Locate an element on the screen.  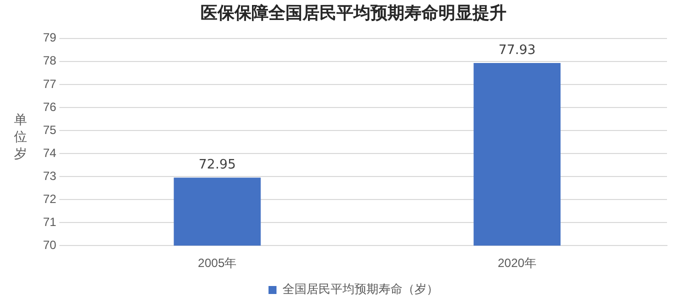
y-axis-title: 单位岁 is located at coordinates (21, 137).